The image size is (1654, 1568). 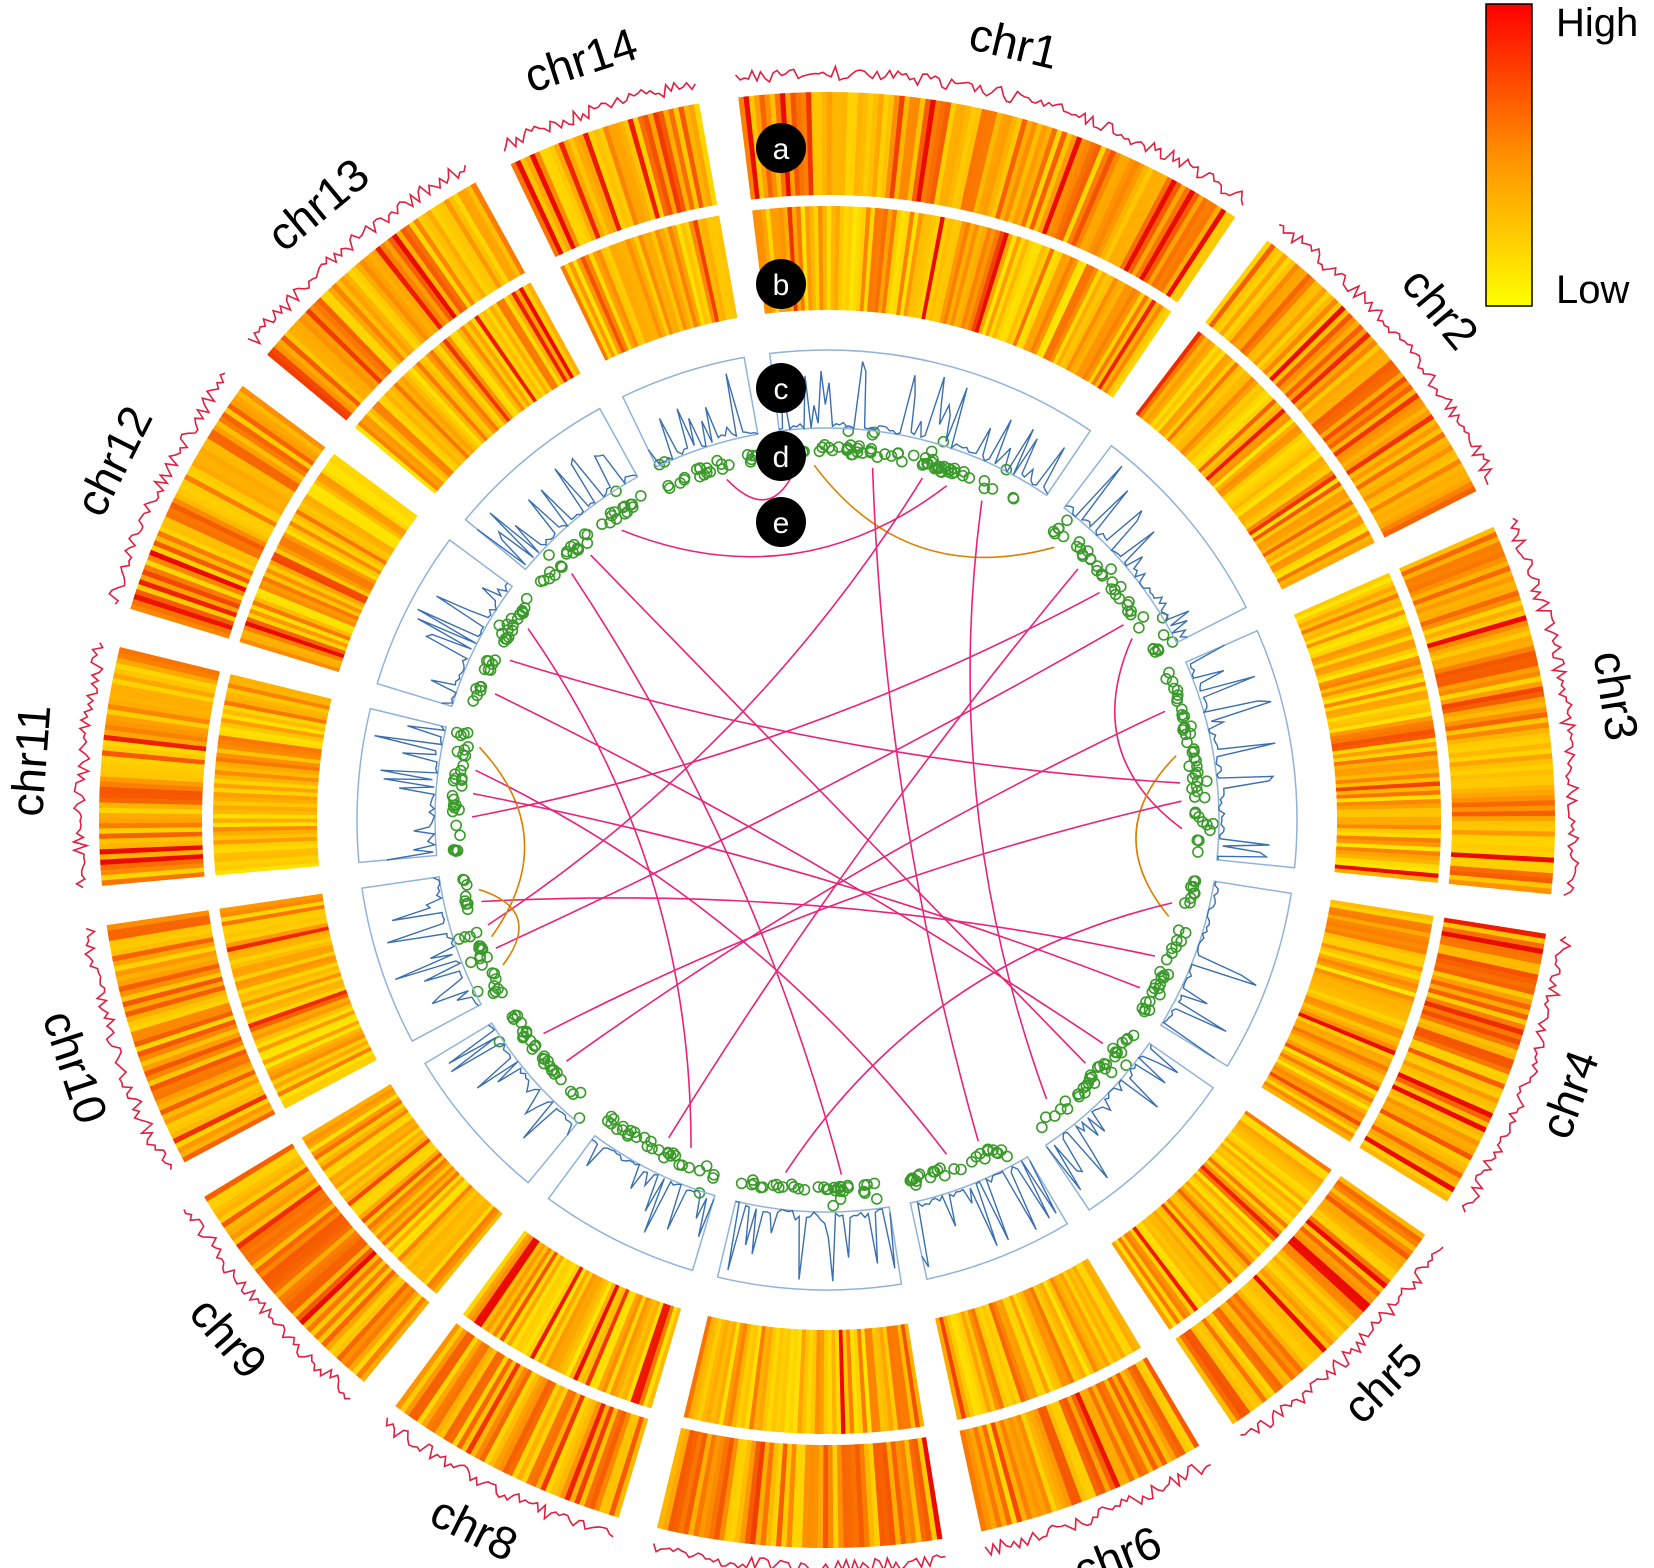 I want to click on histogram-chr5, so click(x=1129, y=1127).